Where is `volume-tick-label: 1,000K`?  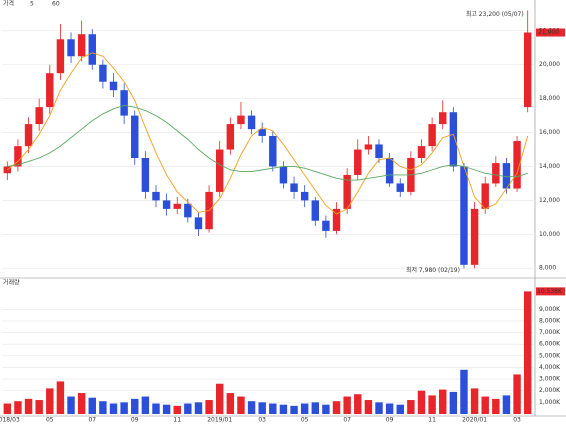 volume-tick-label: 1,000K is located at coordinates (550, 402).